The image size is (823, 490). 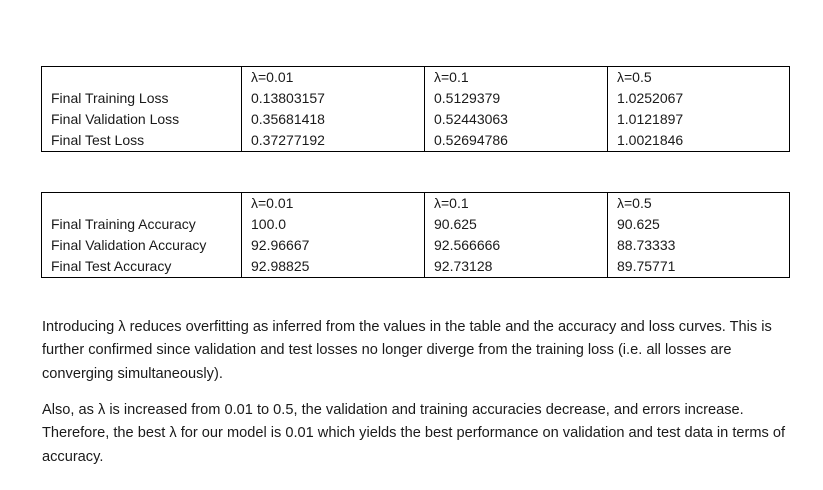 I want to click on loss-table-header-row: λ=0.01 λ=0.1 λ=0.5, so click(x=415, y=77).